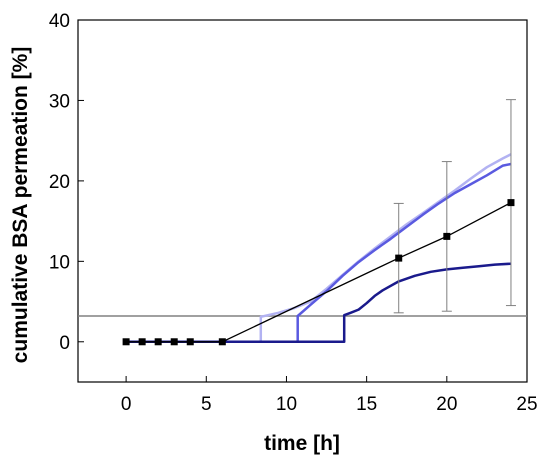 This screenshot has height=465, width=550. What do you see at coordinates (59, 21) in the screenshot?
I see `y-tick-label: 40` at bounding box center [59, 21].